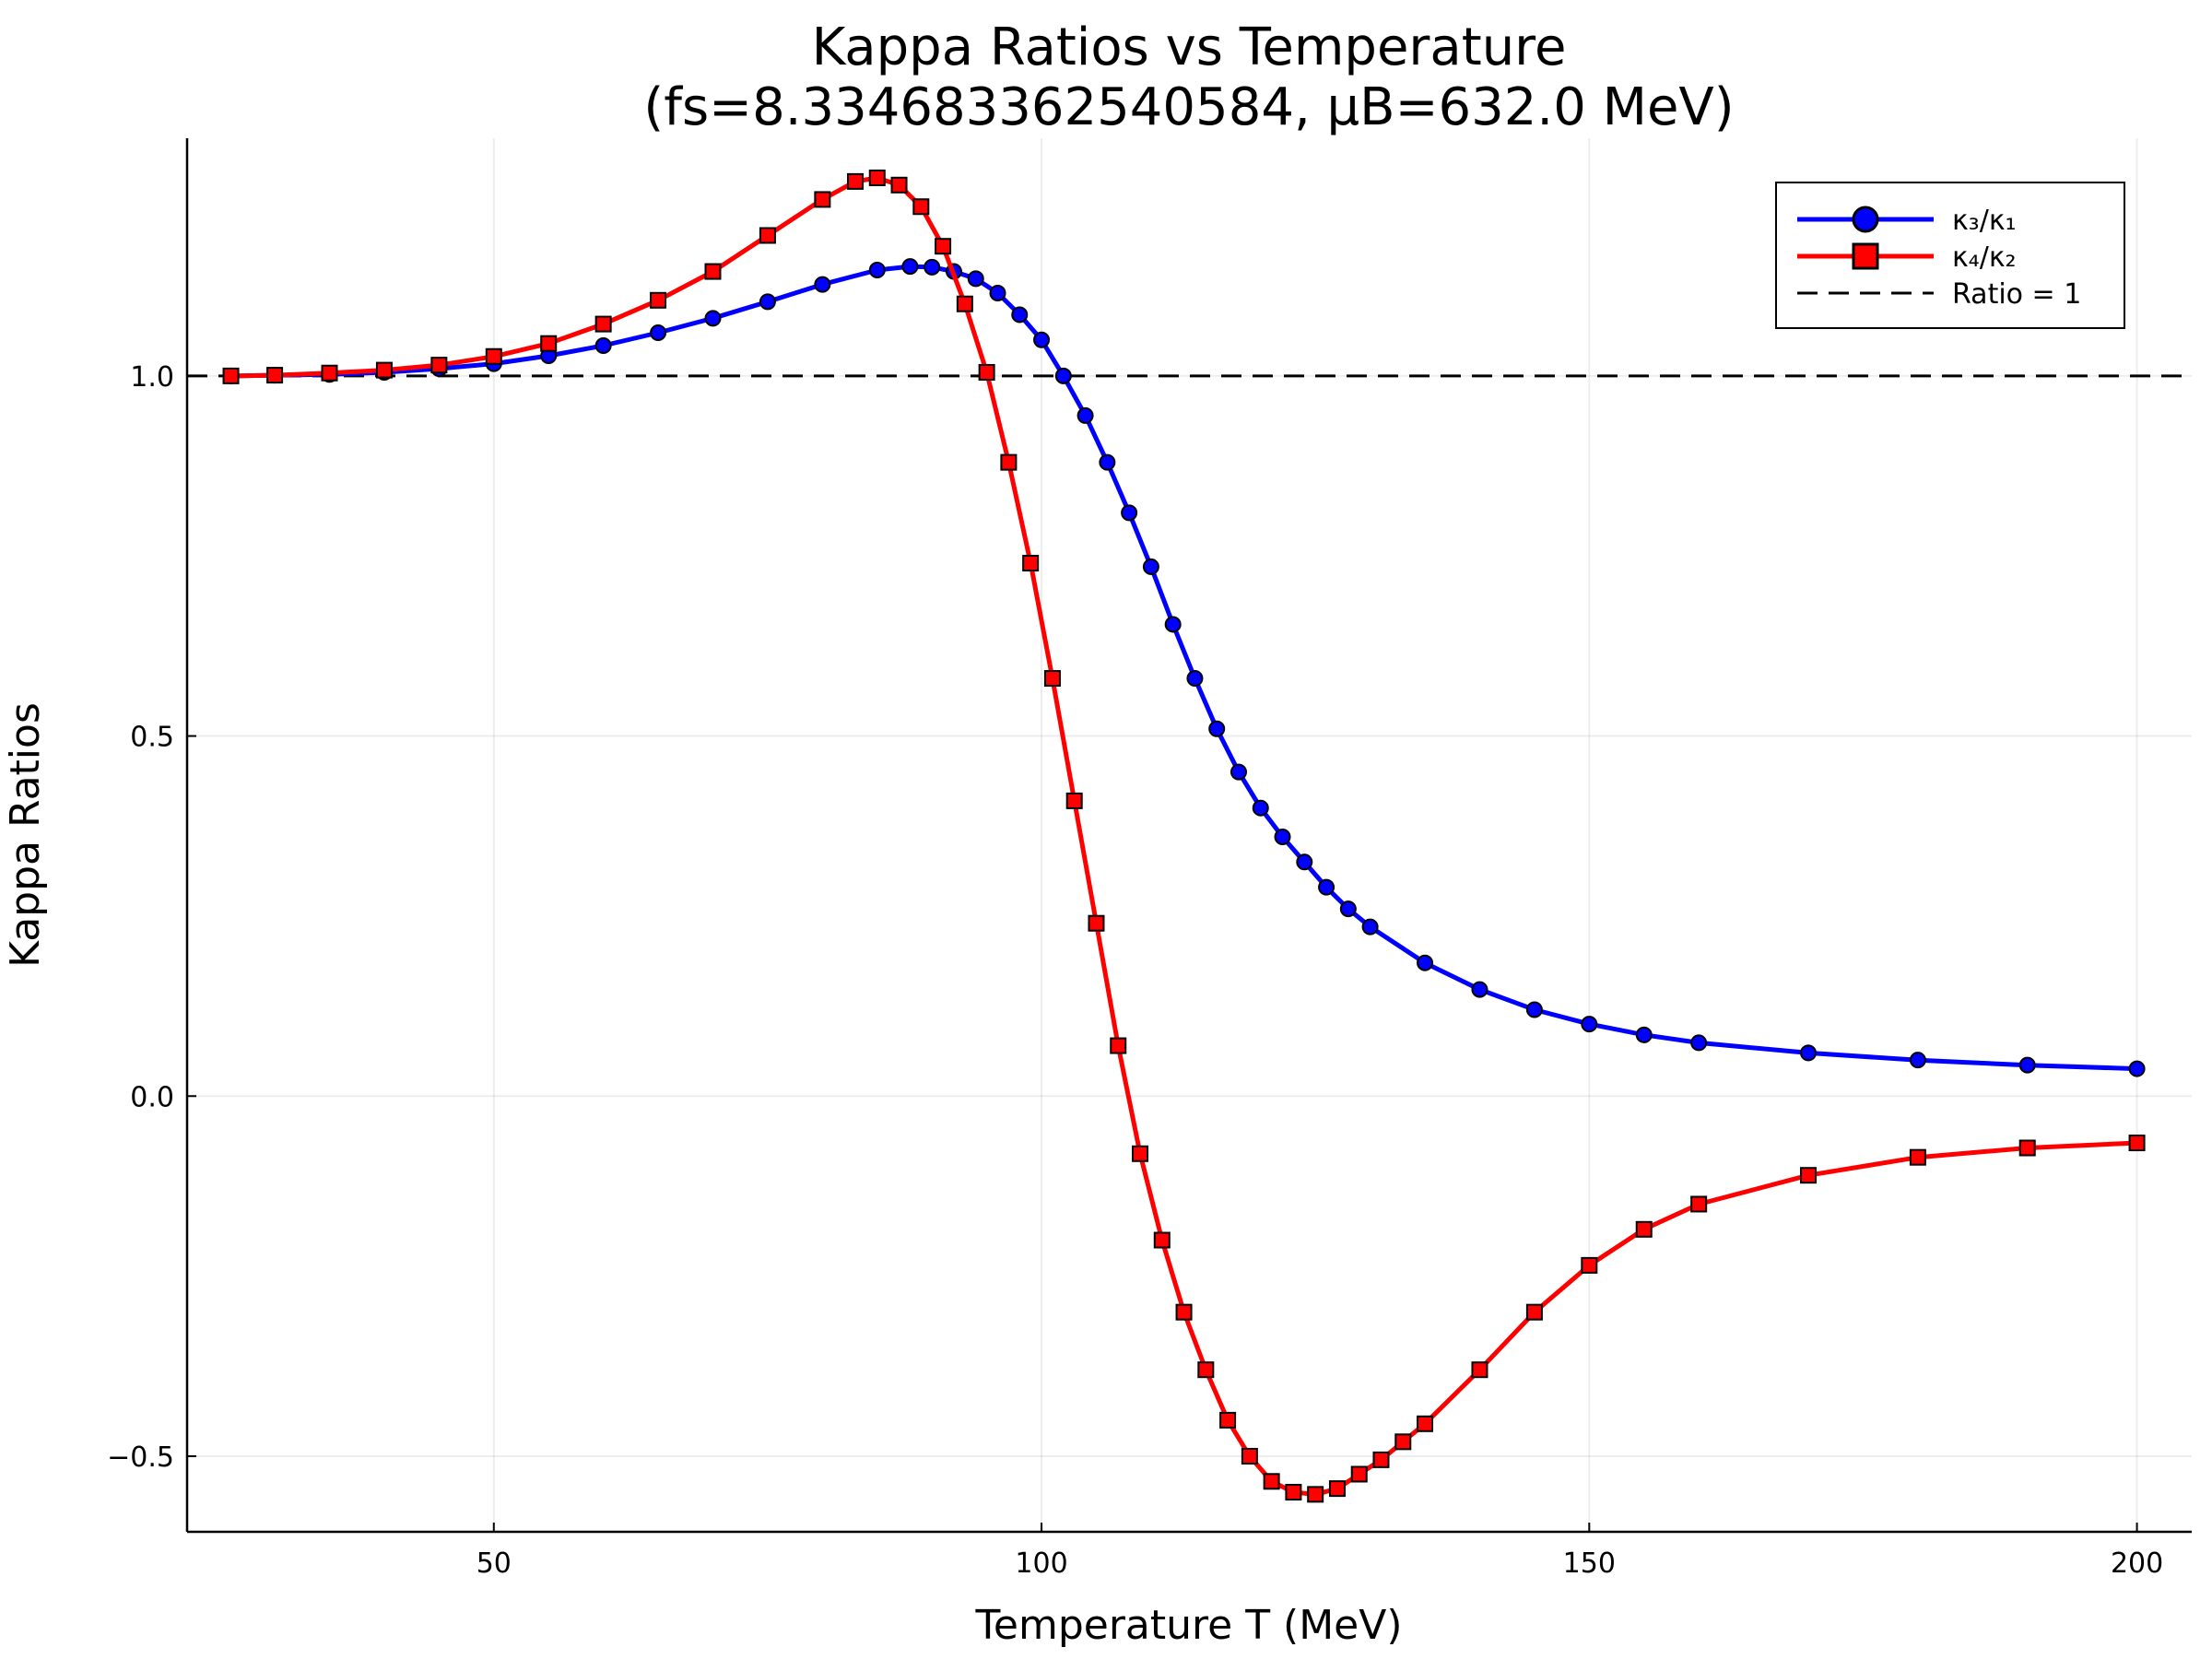 This screenshot has height=1659, width=2212. What do you see at coordinates (1589, 1563) in the screenshot?
I see `x-tick-label: 150` at bounding box center [1589, 1563].